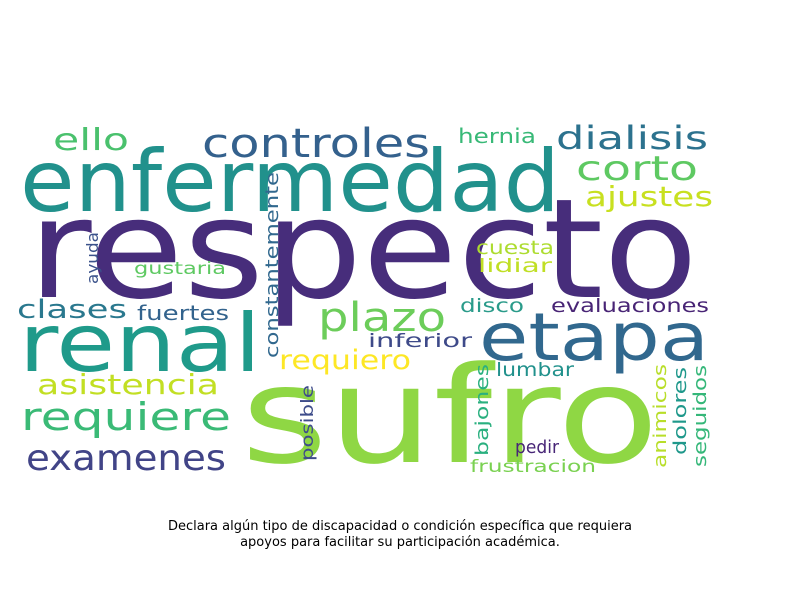  What do you see at coordinates (594, 337) in the screenshot?
I see `word-etapa: etapa` at bounding box center [594, 337].